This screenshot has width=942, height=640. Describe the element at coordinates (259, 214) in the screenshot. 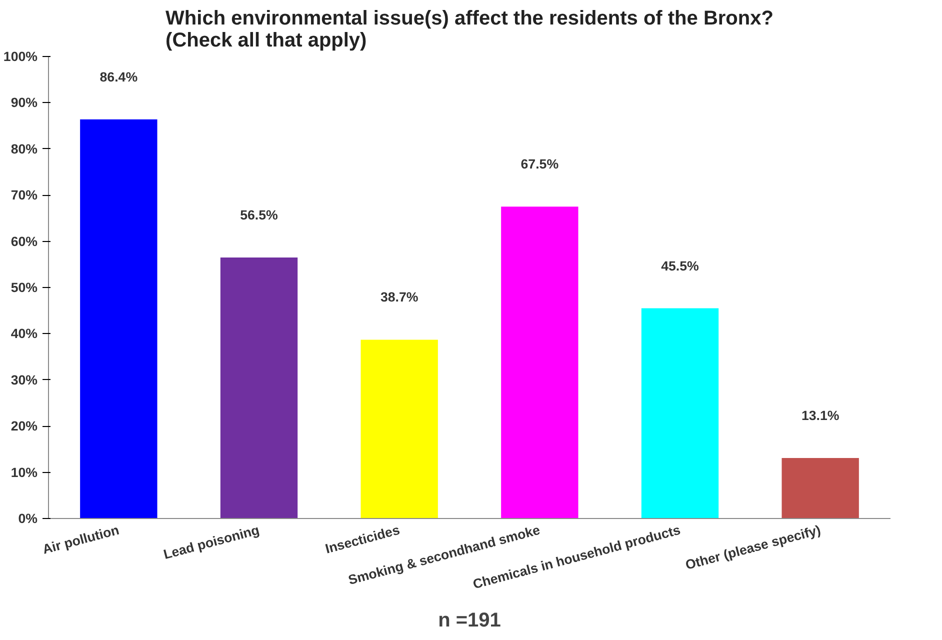

I see `data-label: 56.5%` at that location.